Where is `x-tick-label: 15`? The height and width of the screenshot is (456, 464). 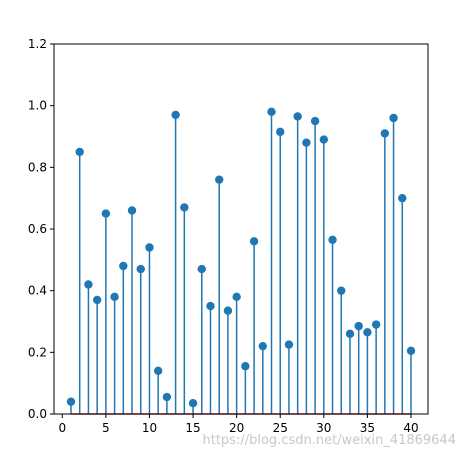 x-tick-label: 15 is located at coordinates (192, 428).